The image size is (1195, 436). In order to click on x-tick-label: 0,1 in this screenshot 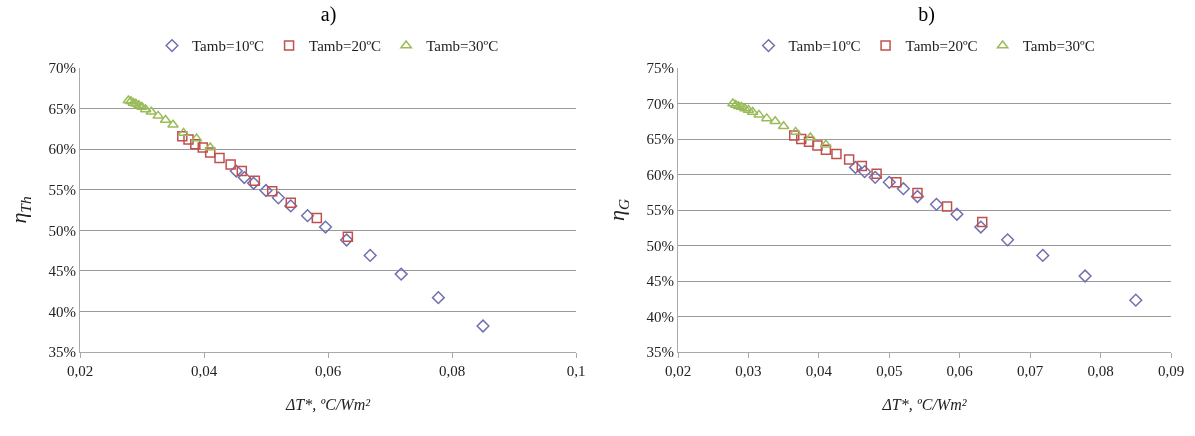, I will do `click(576, 371)`.